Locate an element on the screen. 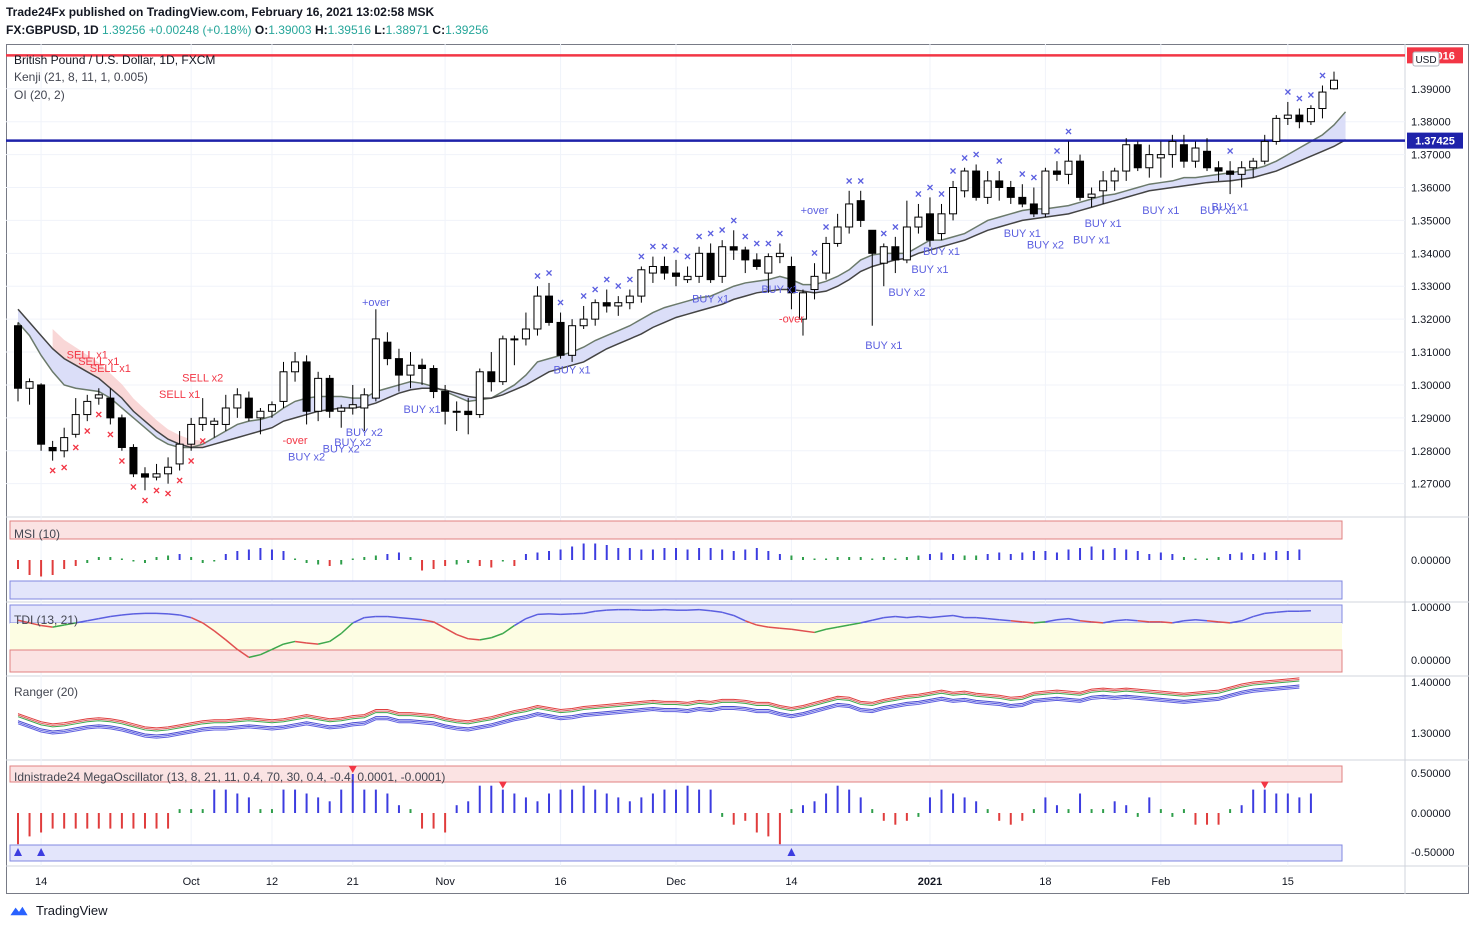  mega-sell-marker is located at coordinates (352, 769).